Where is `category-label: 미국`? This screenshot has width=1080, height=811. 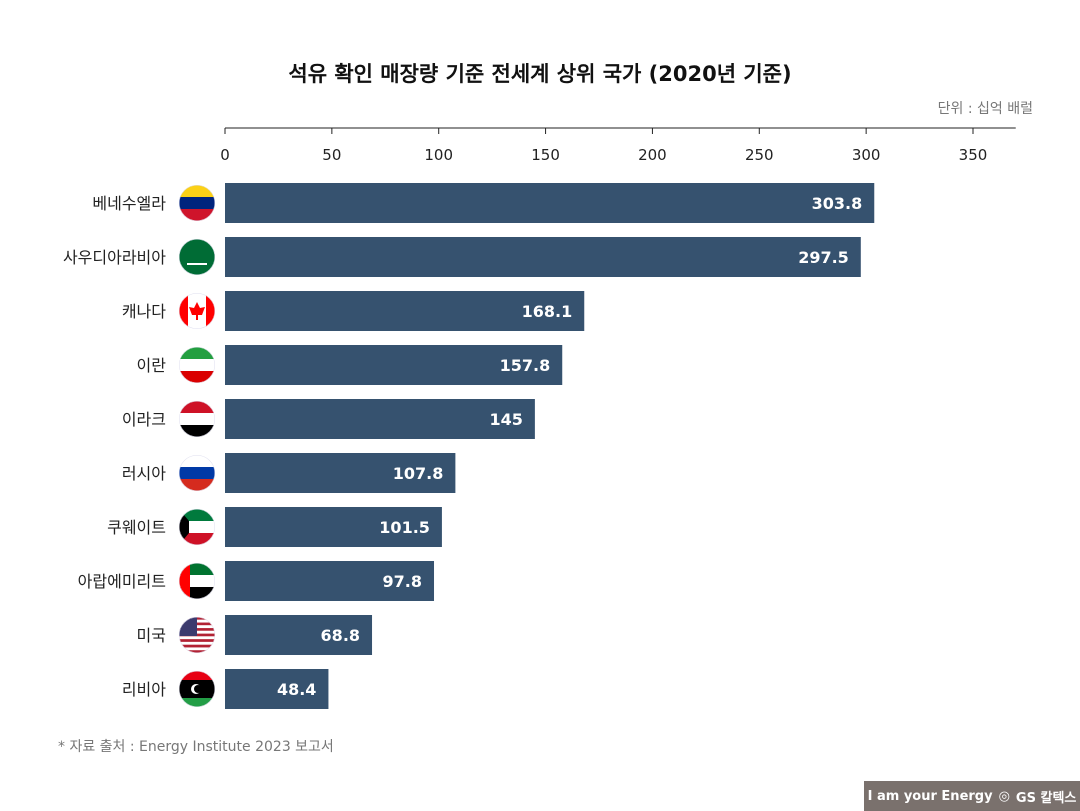
category-label: 미국 is located at coordinates (151, 635).